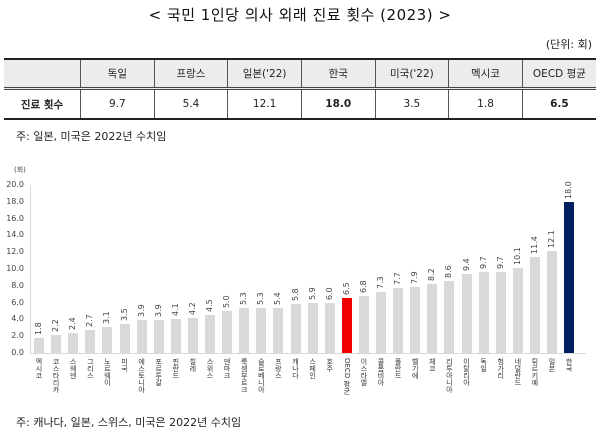 This screenshot has height=435, width=600. What do you see at coordinates (42, 73) in the screenshot?
I see `table-header-empty` at bounding box center [42, 73].